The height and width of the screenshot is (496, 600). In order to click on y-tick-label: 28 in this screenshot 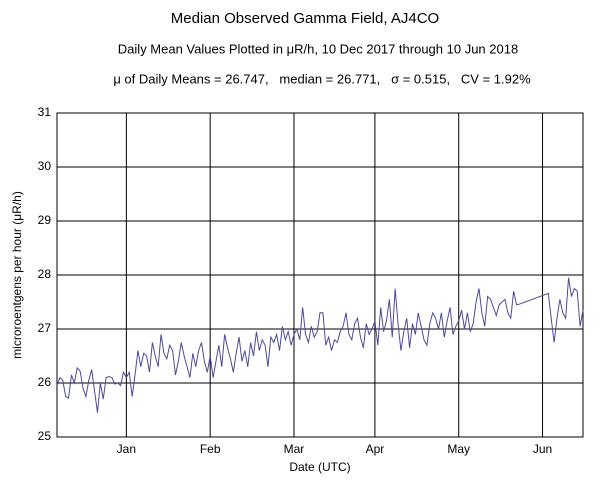, I will do `click(45, 274)`.